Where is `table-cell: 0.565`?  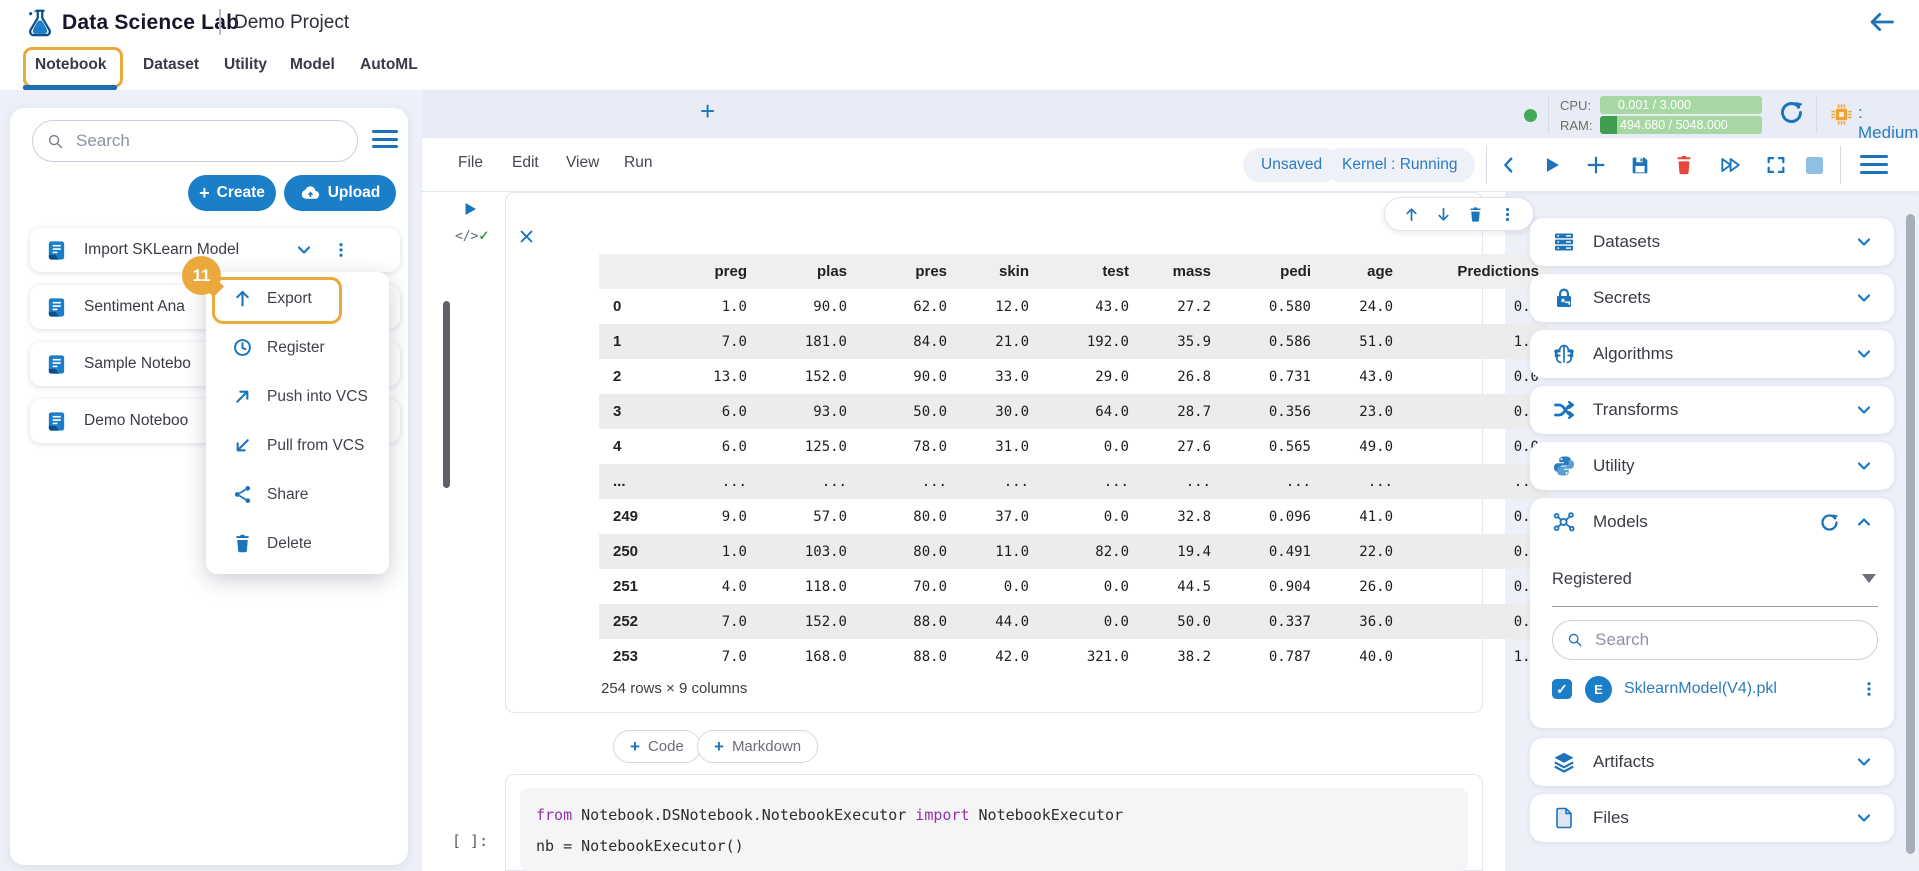
table-cell: 0.565 is located at coordinates (1289, 446).